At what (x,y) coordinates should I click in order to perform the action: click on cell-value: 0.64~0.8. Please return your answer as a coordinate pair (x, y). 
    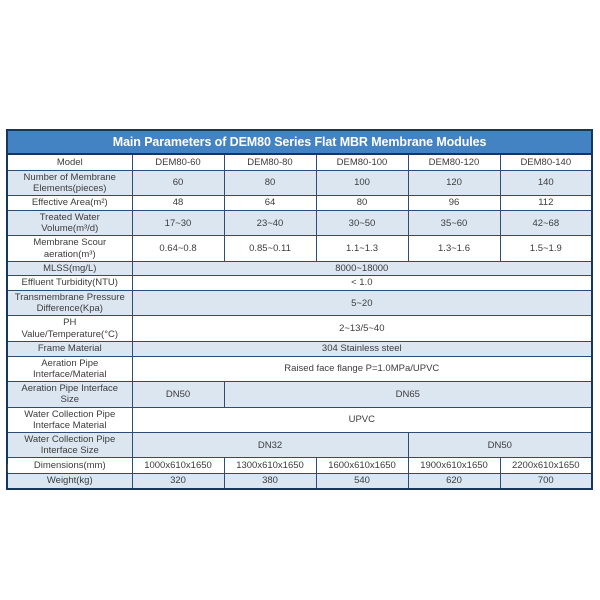
    Looking at the image, I should click on (178, 248).